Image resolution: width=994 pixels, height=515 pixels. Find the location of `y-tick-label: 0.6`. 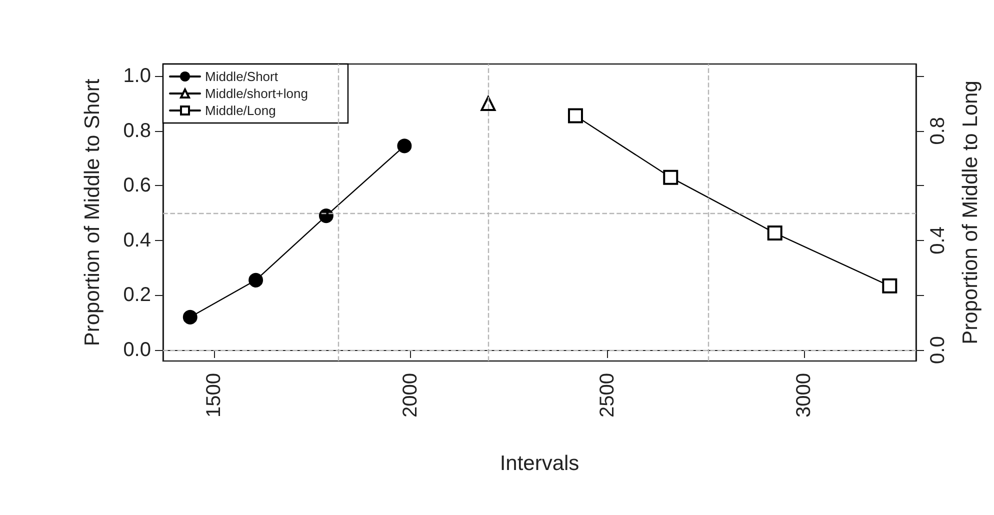

y-tick-label: 0.6 is located at coordinates (137, 185).